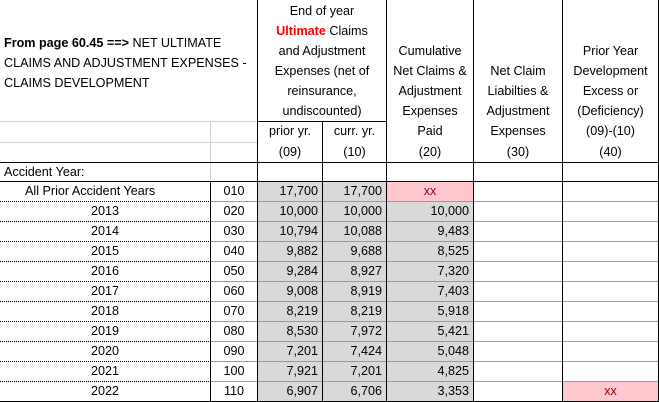 The height and width of the screenshot is (402, 659). I want to click on subheader-prior-year: prior yr., so click(290, 131).